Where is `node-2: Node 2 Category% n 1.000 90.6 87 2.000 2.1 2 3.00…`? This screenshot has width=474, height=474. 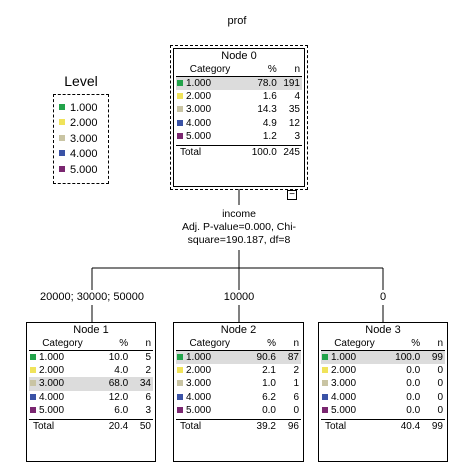 node-2: Node 2 Category% n 1.000 90.6 87 2.000 2.1 2 3.00… is located at coordinates (238, 392).